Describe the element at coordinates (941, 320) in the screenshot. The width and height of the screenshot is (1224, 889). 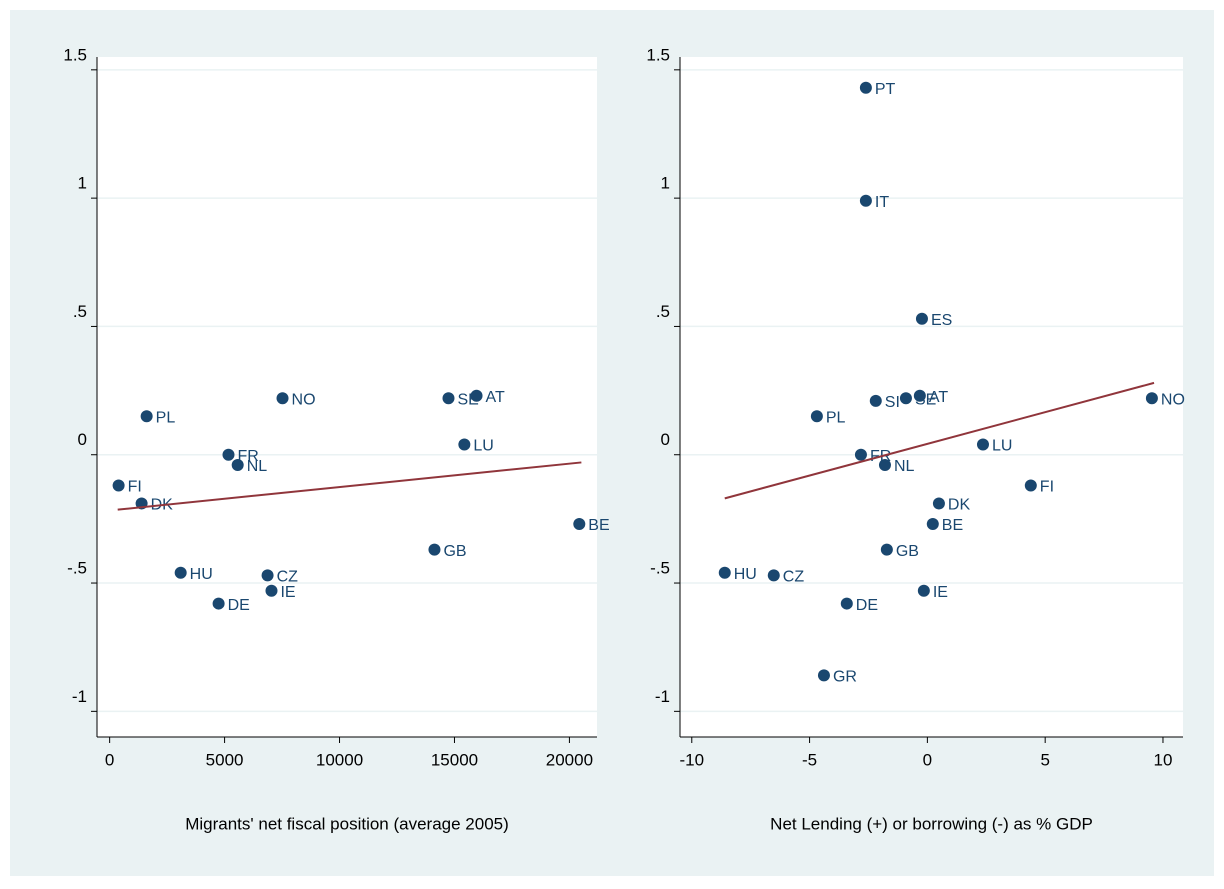
I see `point-label: ES` at that location.